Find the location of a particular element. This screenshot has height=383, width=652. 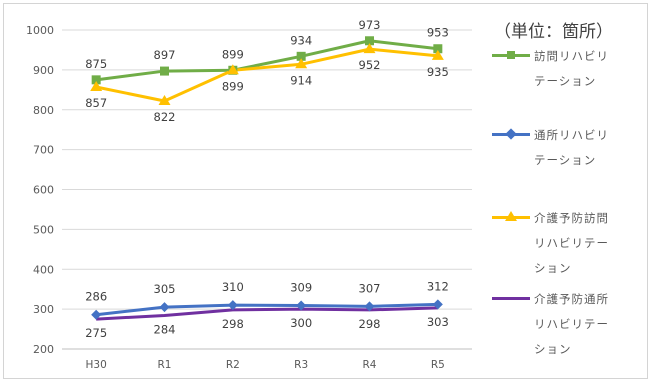

data-label: 875 is located at coordinates (96, 64).